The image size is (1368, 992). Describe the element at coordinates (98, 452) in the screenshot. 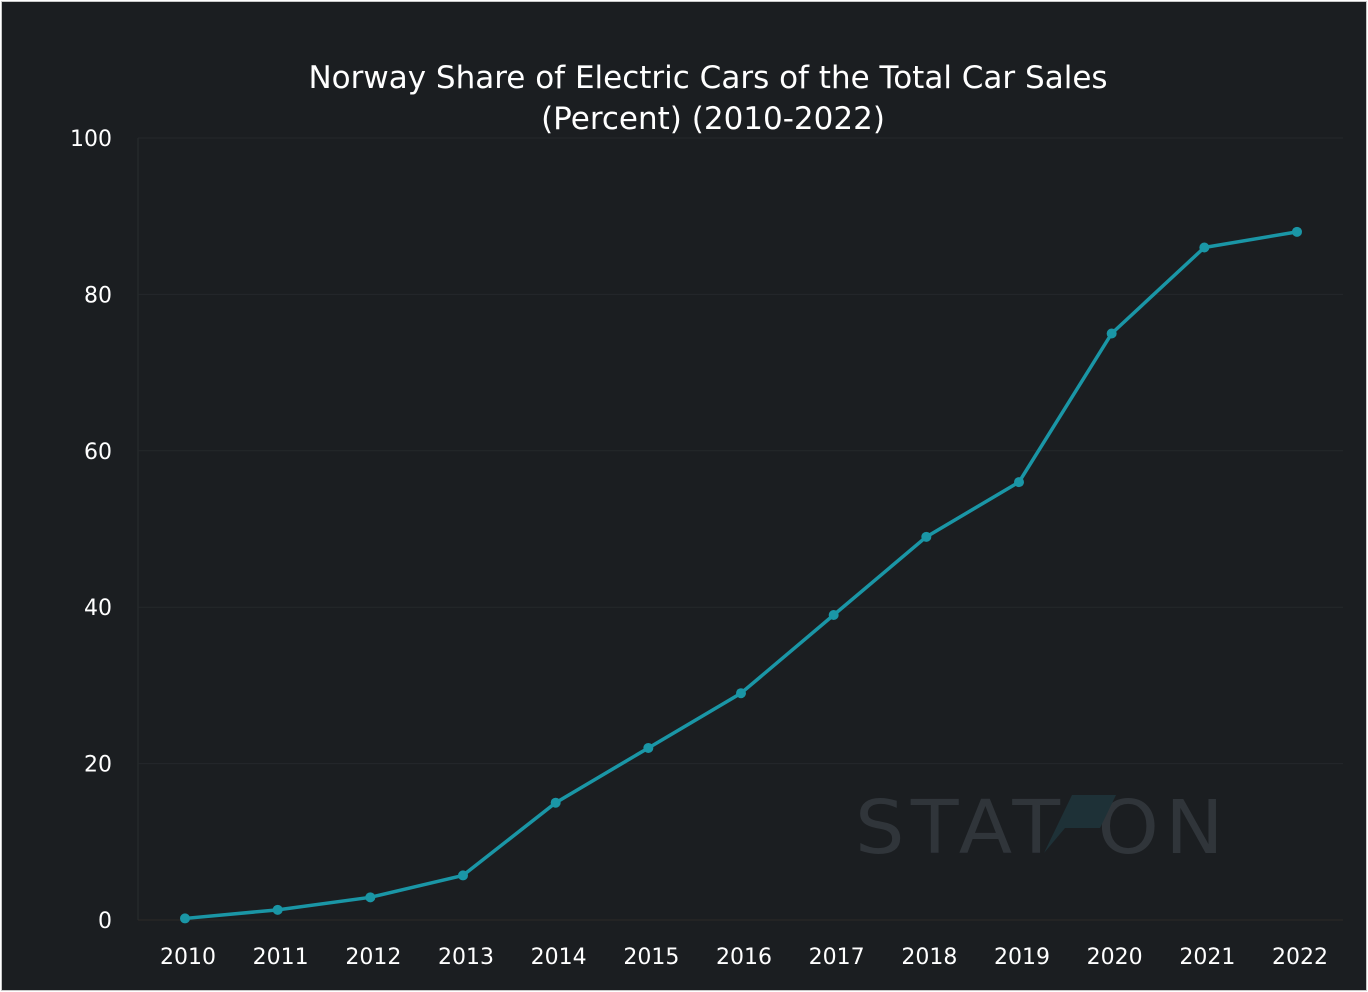

I see `y-tick-label: 60` at that location.